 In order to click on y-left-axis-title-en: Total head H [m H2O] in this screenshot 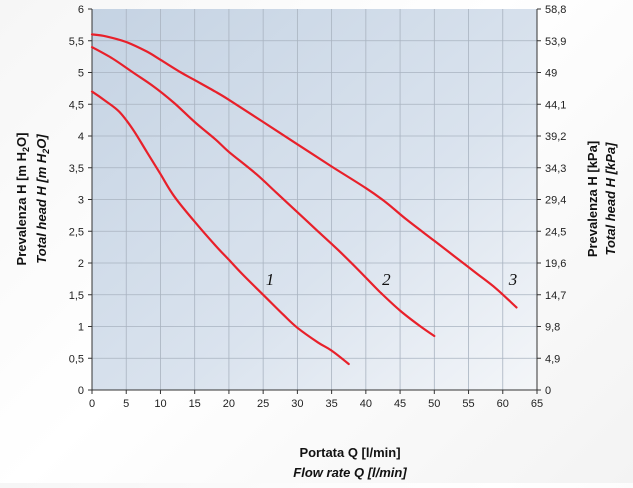, I will do `click(42, 199)`.